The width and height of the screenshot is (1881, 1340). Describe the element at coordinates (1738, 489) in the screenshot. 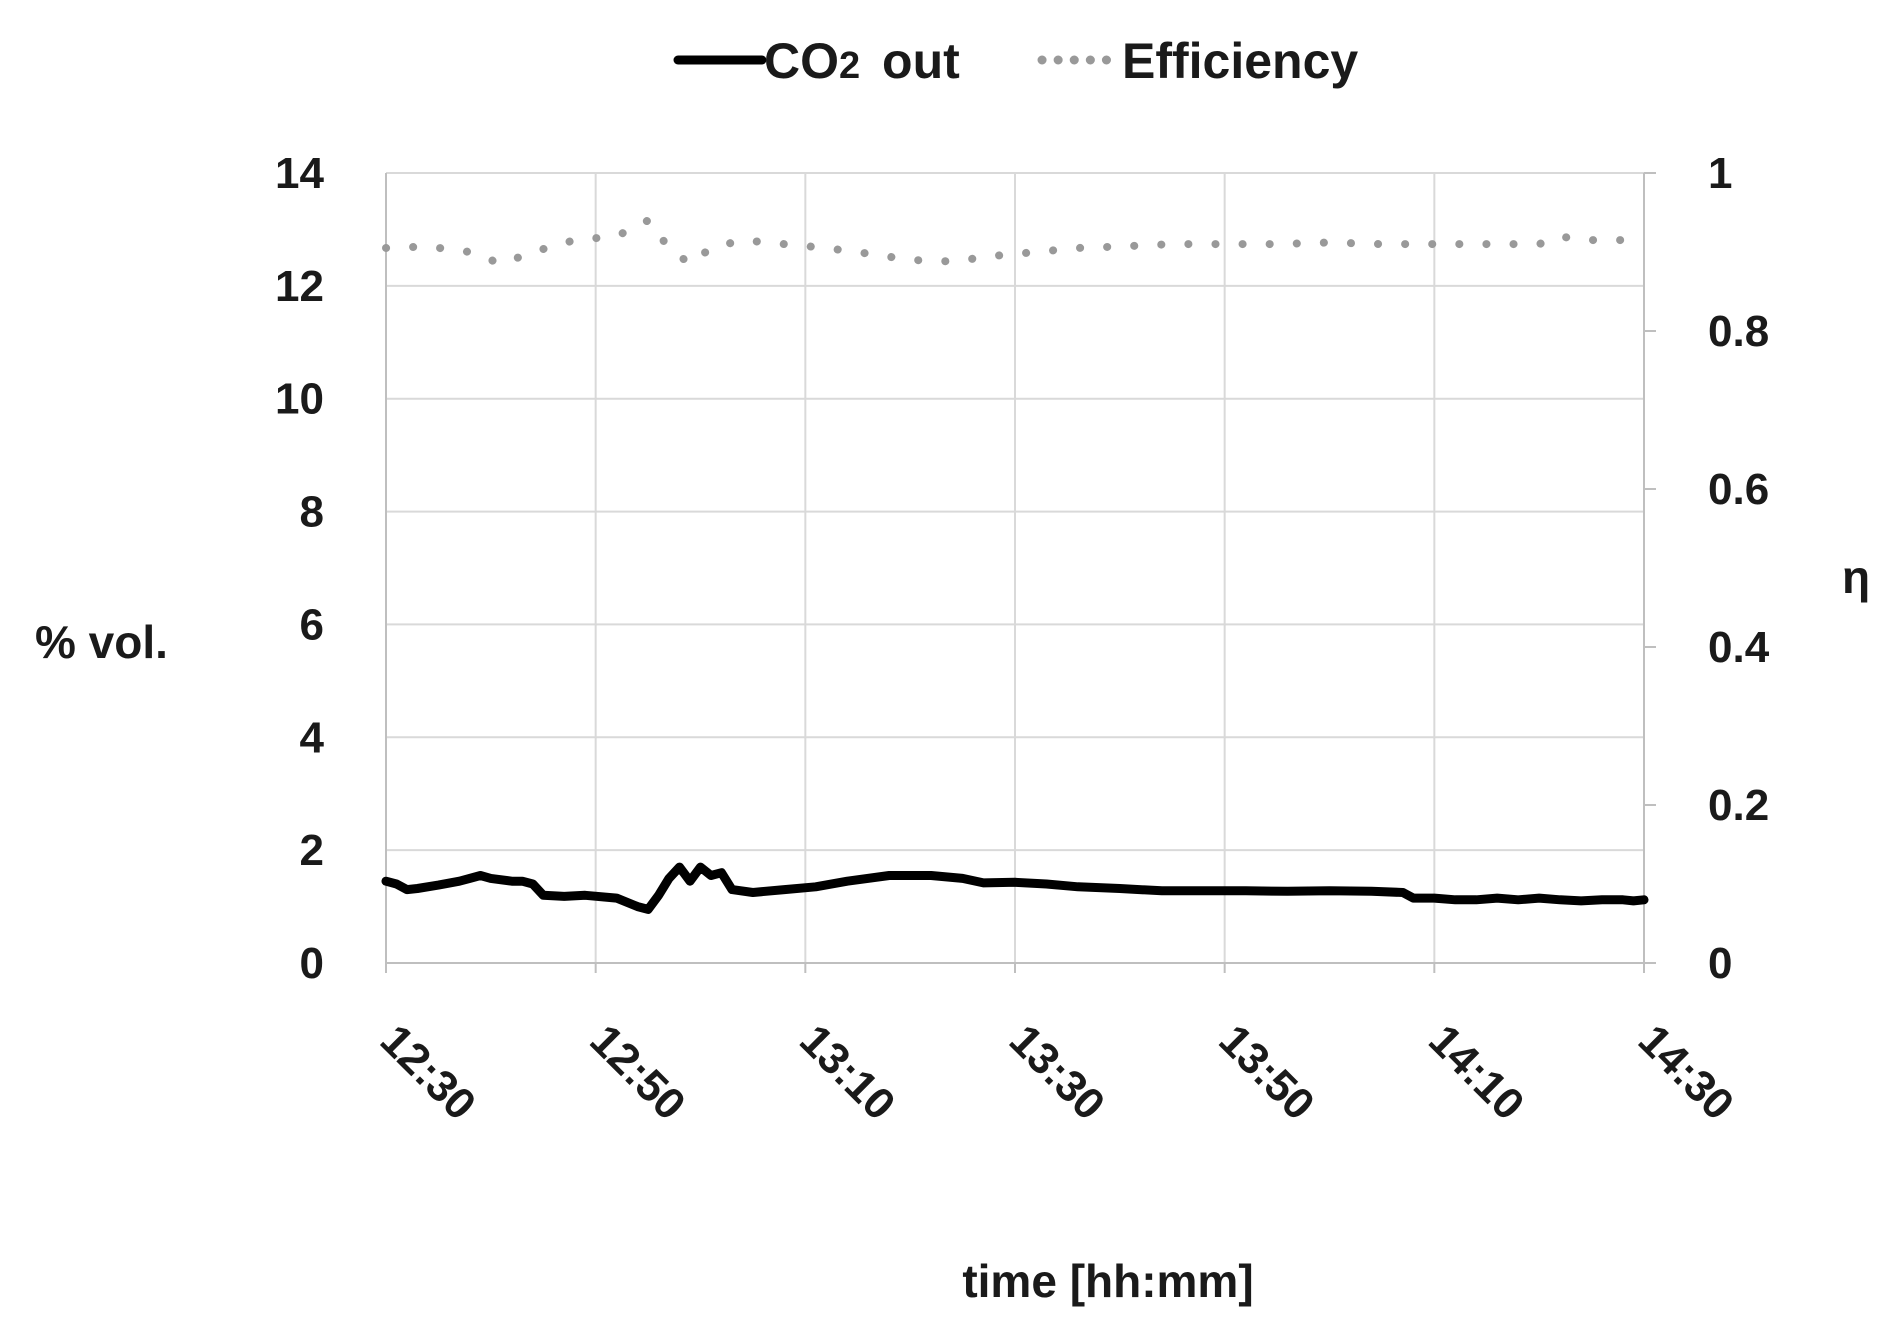

I see `y-right-tick-label: 0.6` at that location.